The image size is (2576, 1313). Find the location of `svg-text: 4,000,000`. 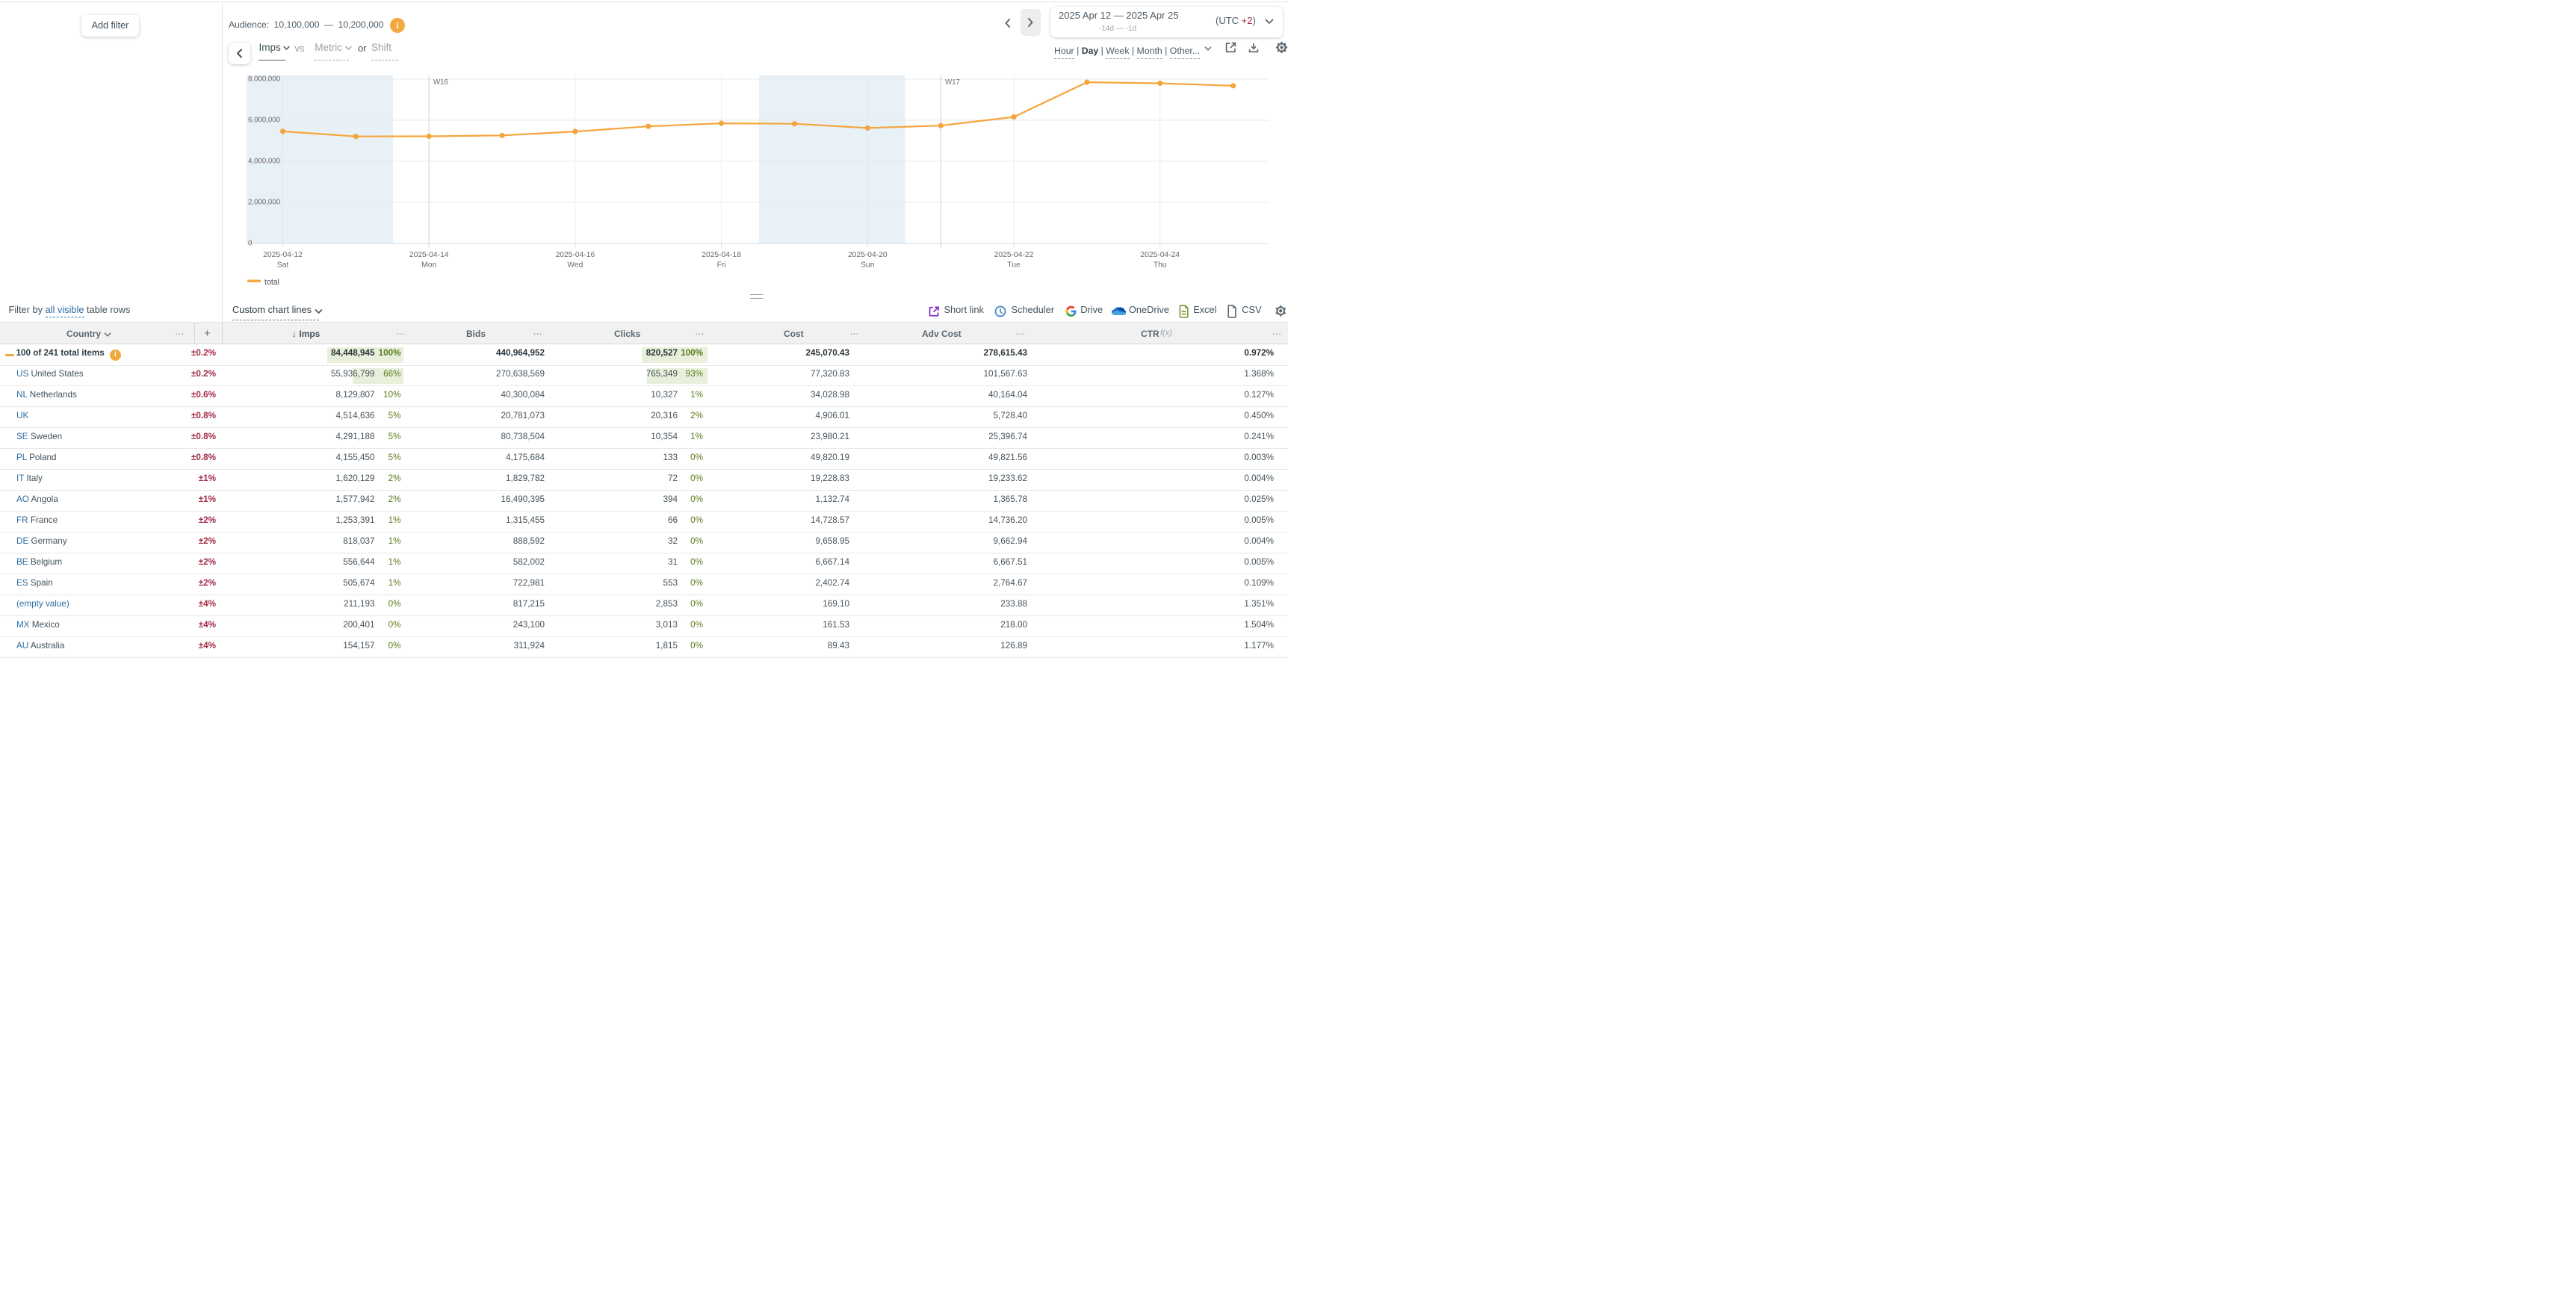

svg-text: 4,000,000 is located at coordinates (264, 162).